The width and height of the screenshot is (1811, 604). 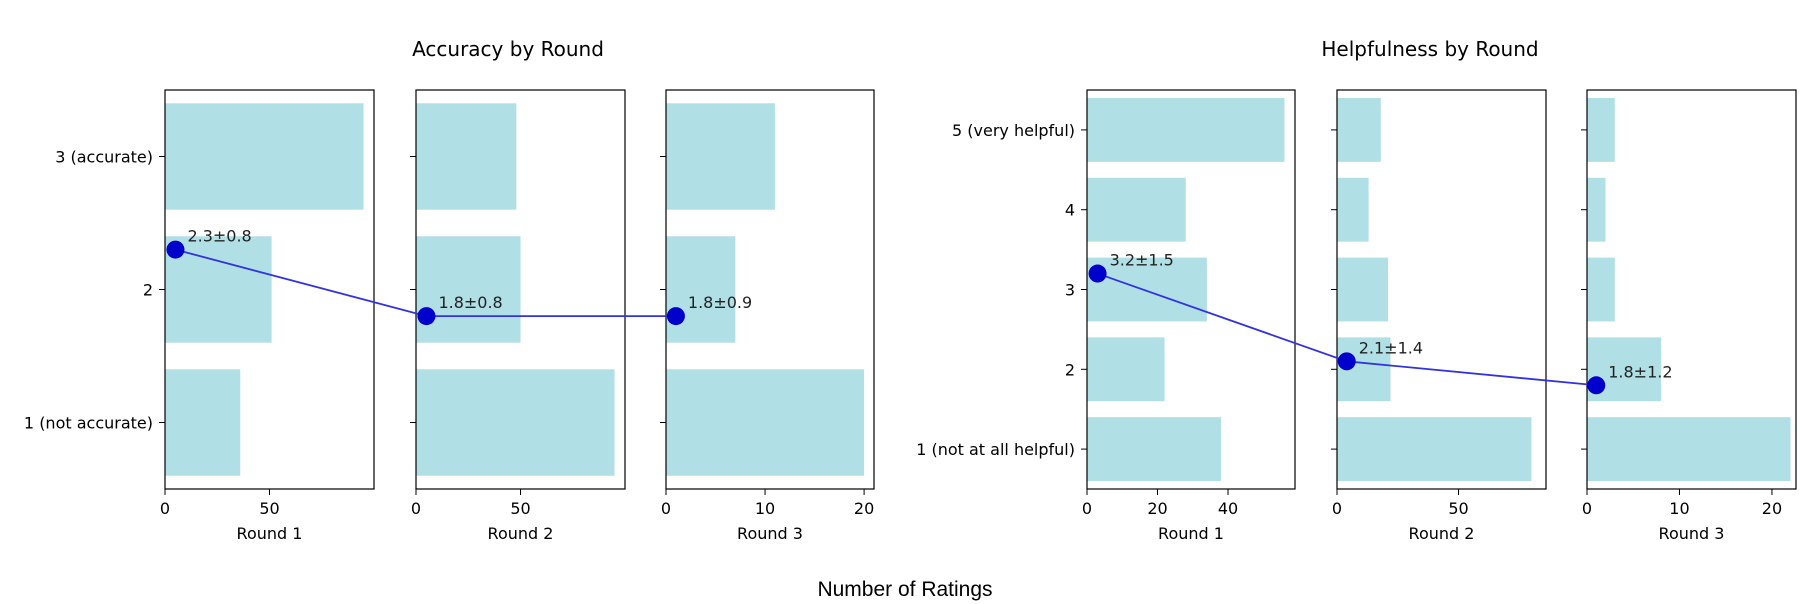 I want to click on y-tick-label: 1 (not accurate), so click(x=88, y=423).